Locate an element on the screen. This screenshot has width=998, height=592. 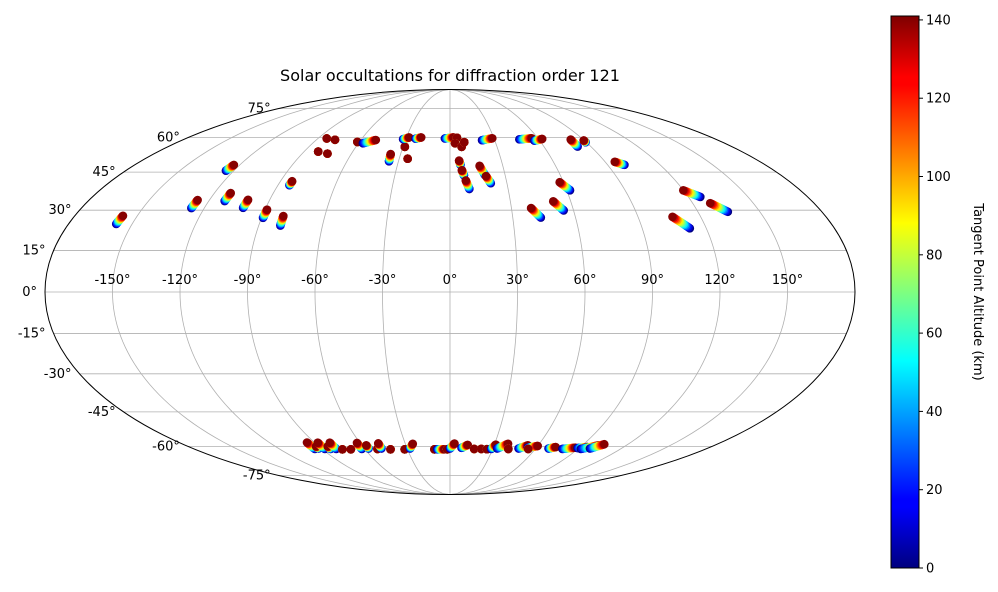
latitude-tick-label: 60° is located at coordinates (168, 138).